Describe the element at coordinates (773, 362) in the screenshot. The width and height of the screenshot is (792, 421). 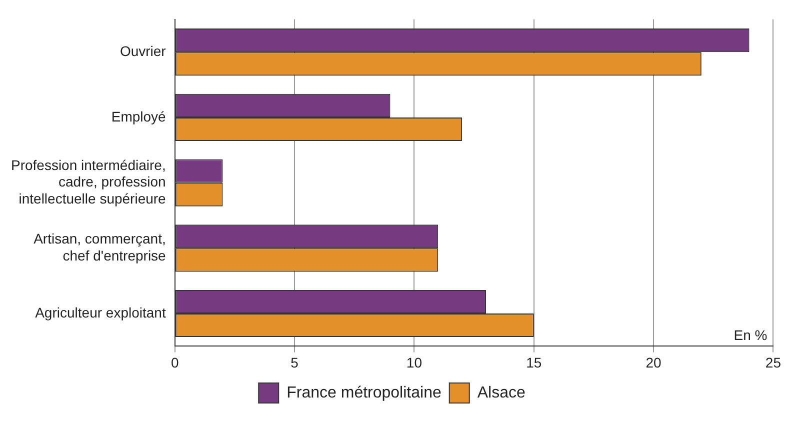
I see `x-tick-label: 25` at that location.